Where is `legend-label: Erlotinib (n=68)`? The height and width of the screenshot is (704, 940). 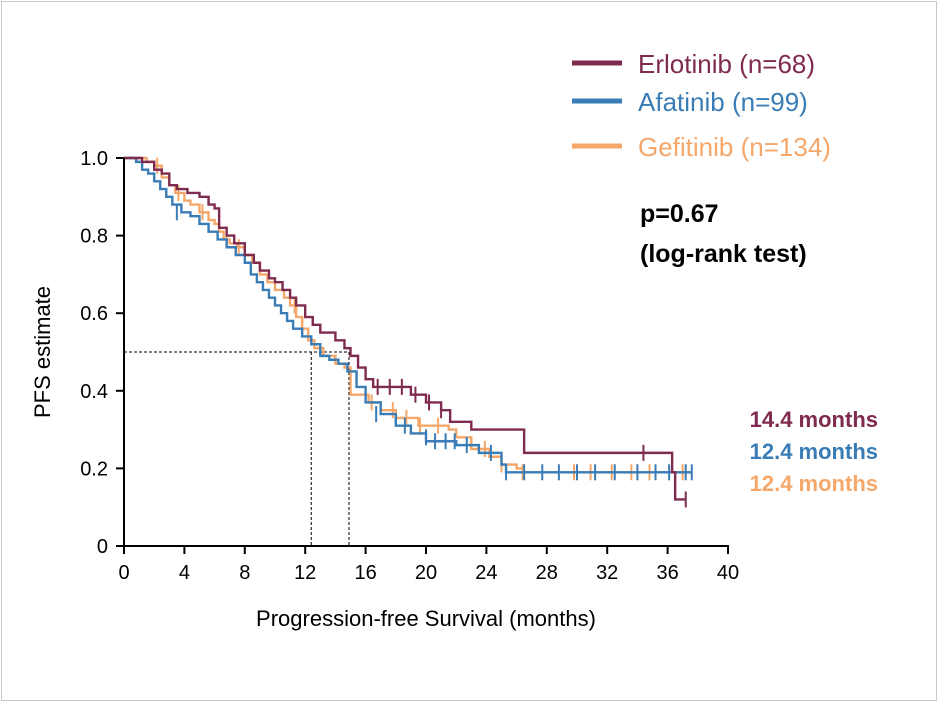 legend-label: Erlotinib (n=68) is located at coordinates (726, 64).